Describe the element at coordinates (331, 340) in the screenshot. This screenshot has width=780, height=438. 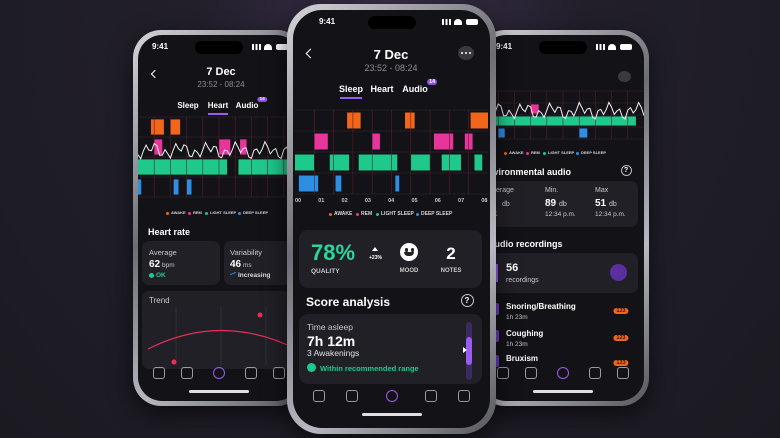
I see `metric-value: 7h 12m` at that location.